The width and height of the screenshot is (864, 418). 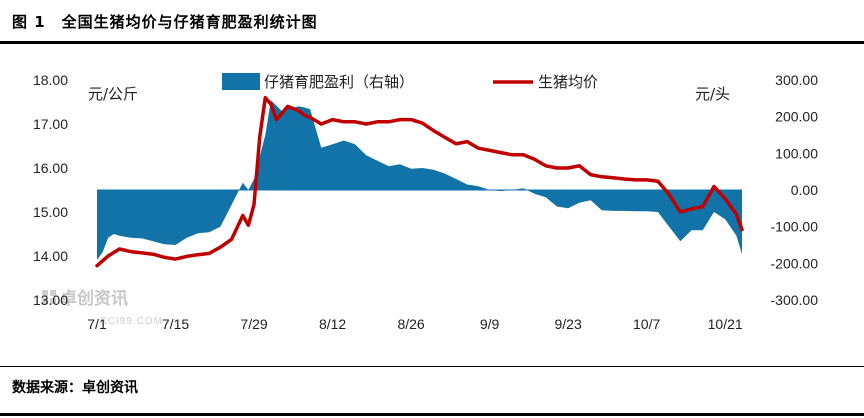 I want to click on x-tick-label: 7/29, so click(x=253, y=324).